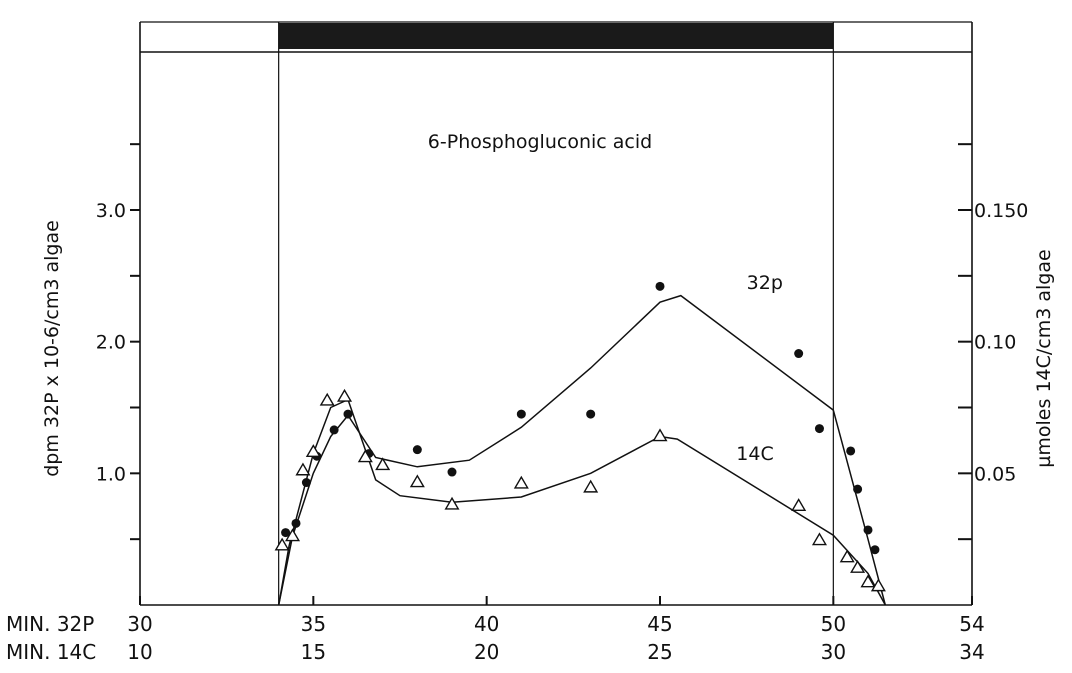 The width and height of the screenshot is (1072, 673). I want to click on series-annotation-14c: 14C, so click(754, 454).